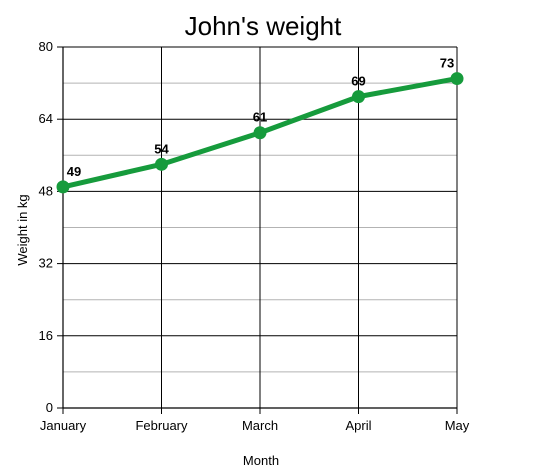 The height and width of the screenshot is (470, 540). Describe the element at coordinates (46, 263) in the screenshot. I see `y-tick-label-2: 32` at that location.